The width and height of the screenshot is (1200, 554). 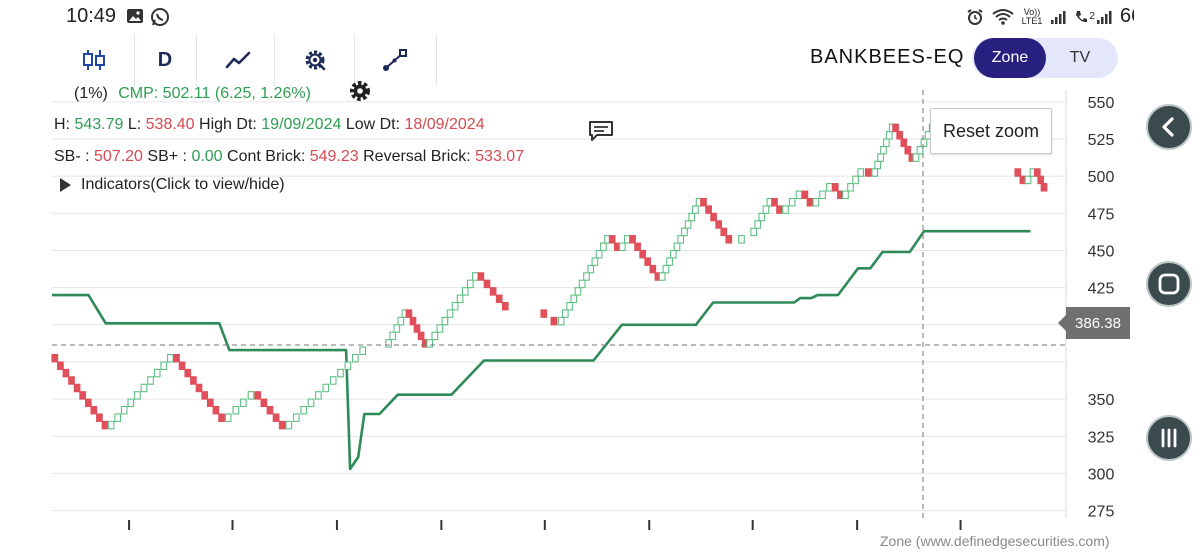 What do you see at coordinates (238, 60) in the screenshot?
I see `line-chart-button` at bounding box center [238, 60].